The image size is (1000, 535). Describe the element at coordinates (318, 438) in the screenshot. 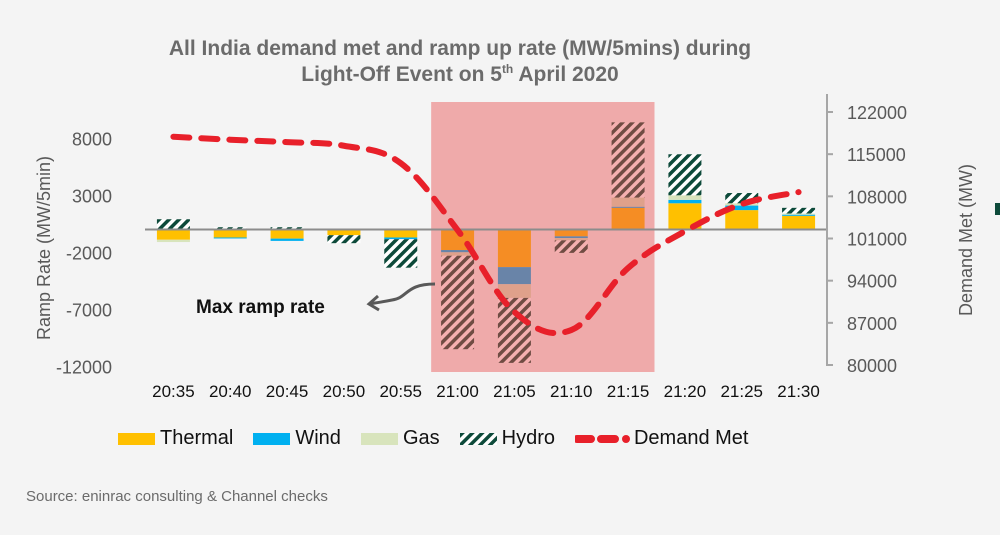

I see `legend-wind-label: Wind` at that location.